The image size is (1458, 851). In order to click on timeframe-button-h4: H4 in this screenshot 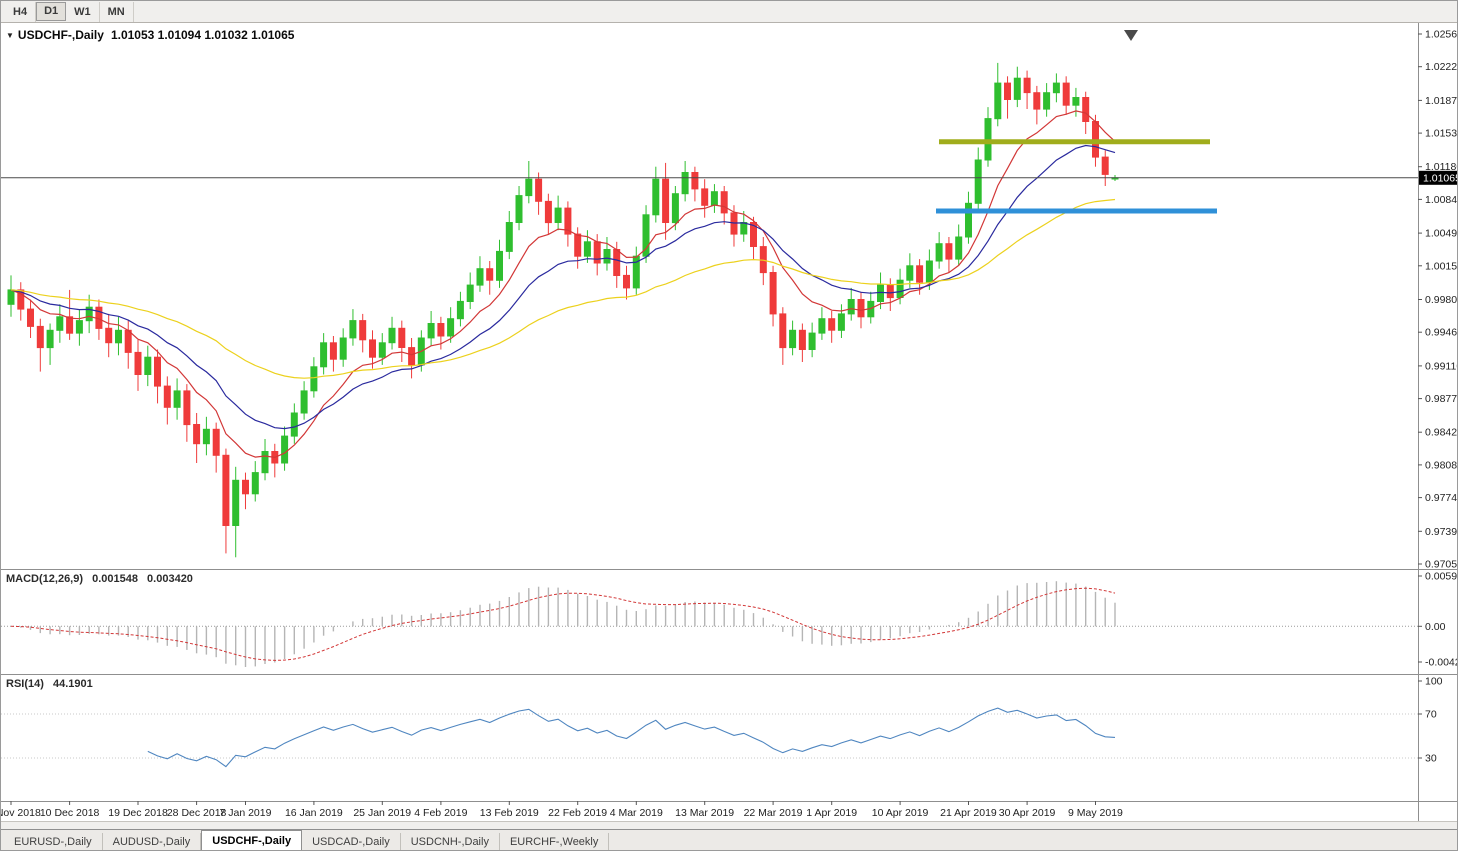, I will do `click(21, 11)`.